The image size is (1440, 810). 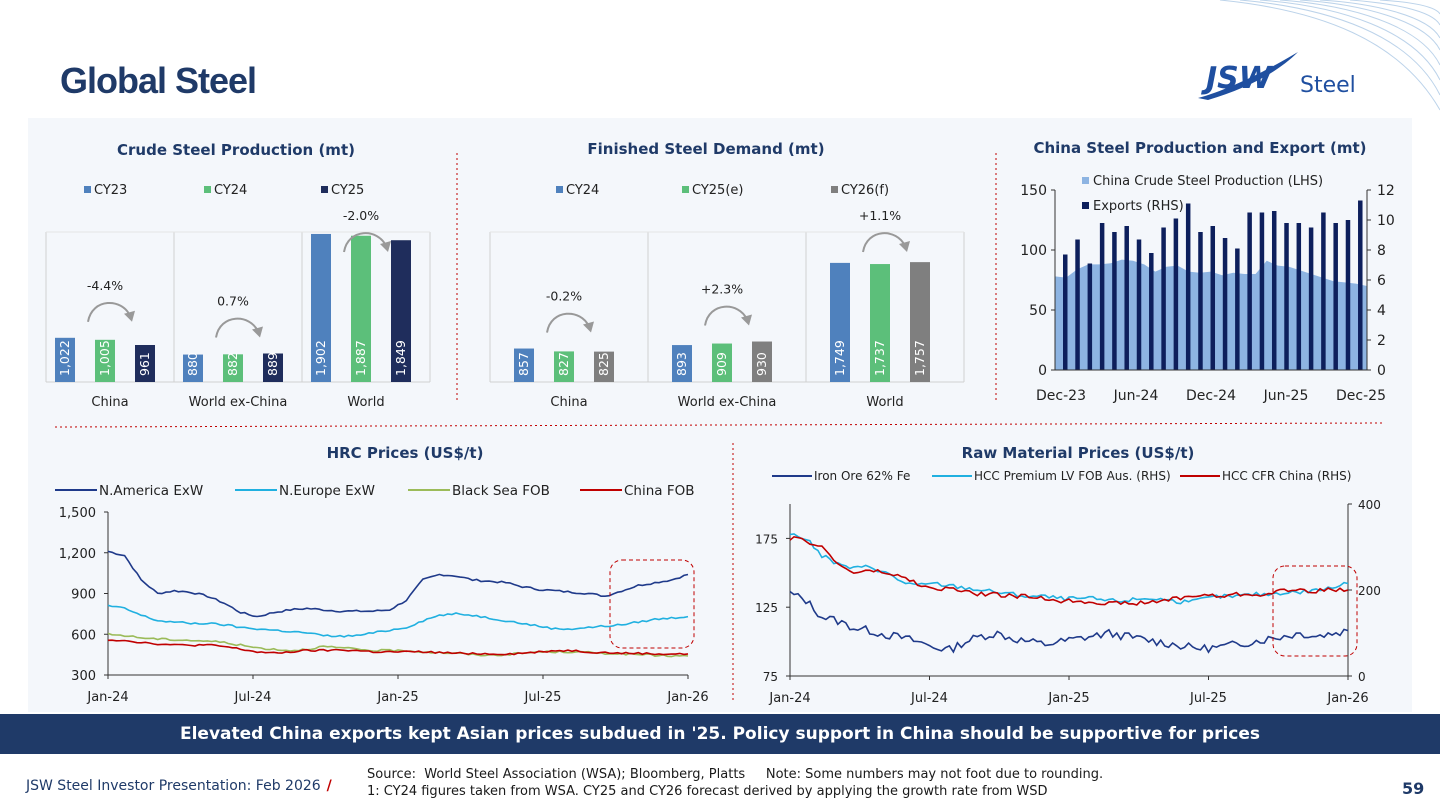 I want to click on demand-chart-title: Finished Steel Demand (mt), so click(x=706, y=149).